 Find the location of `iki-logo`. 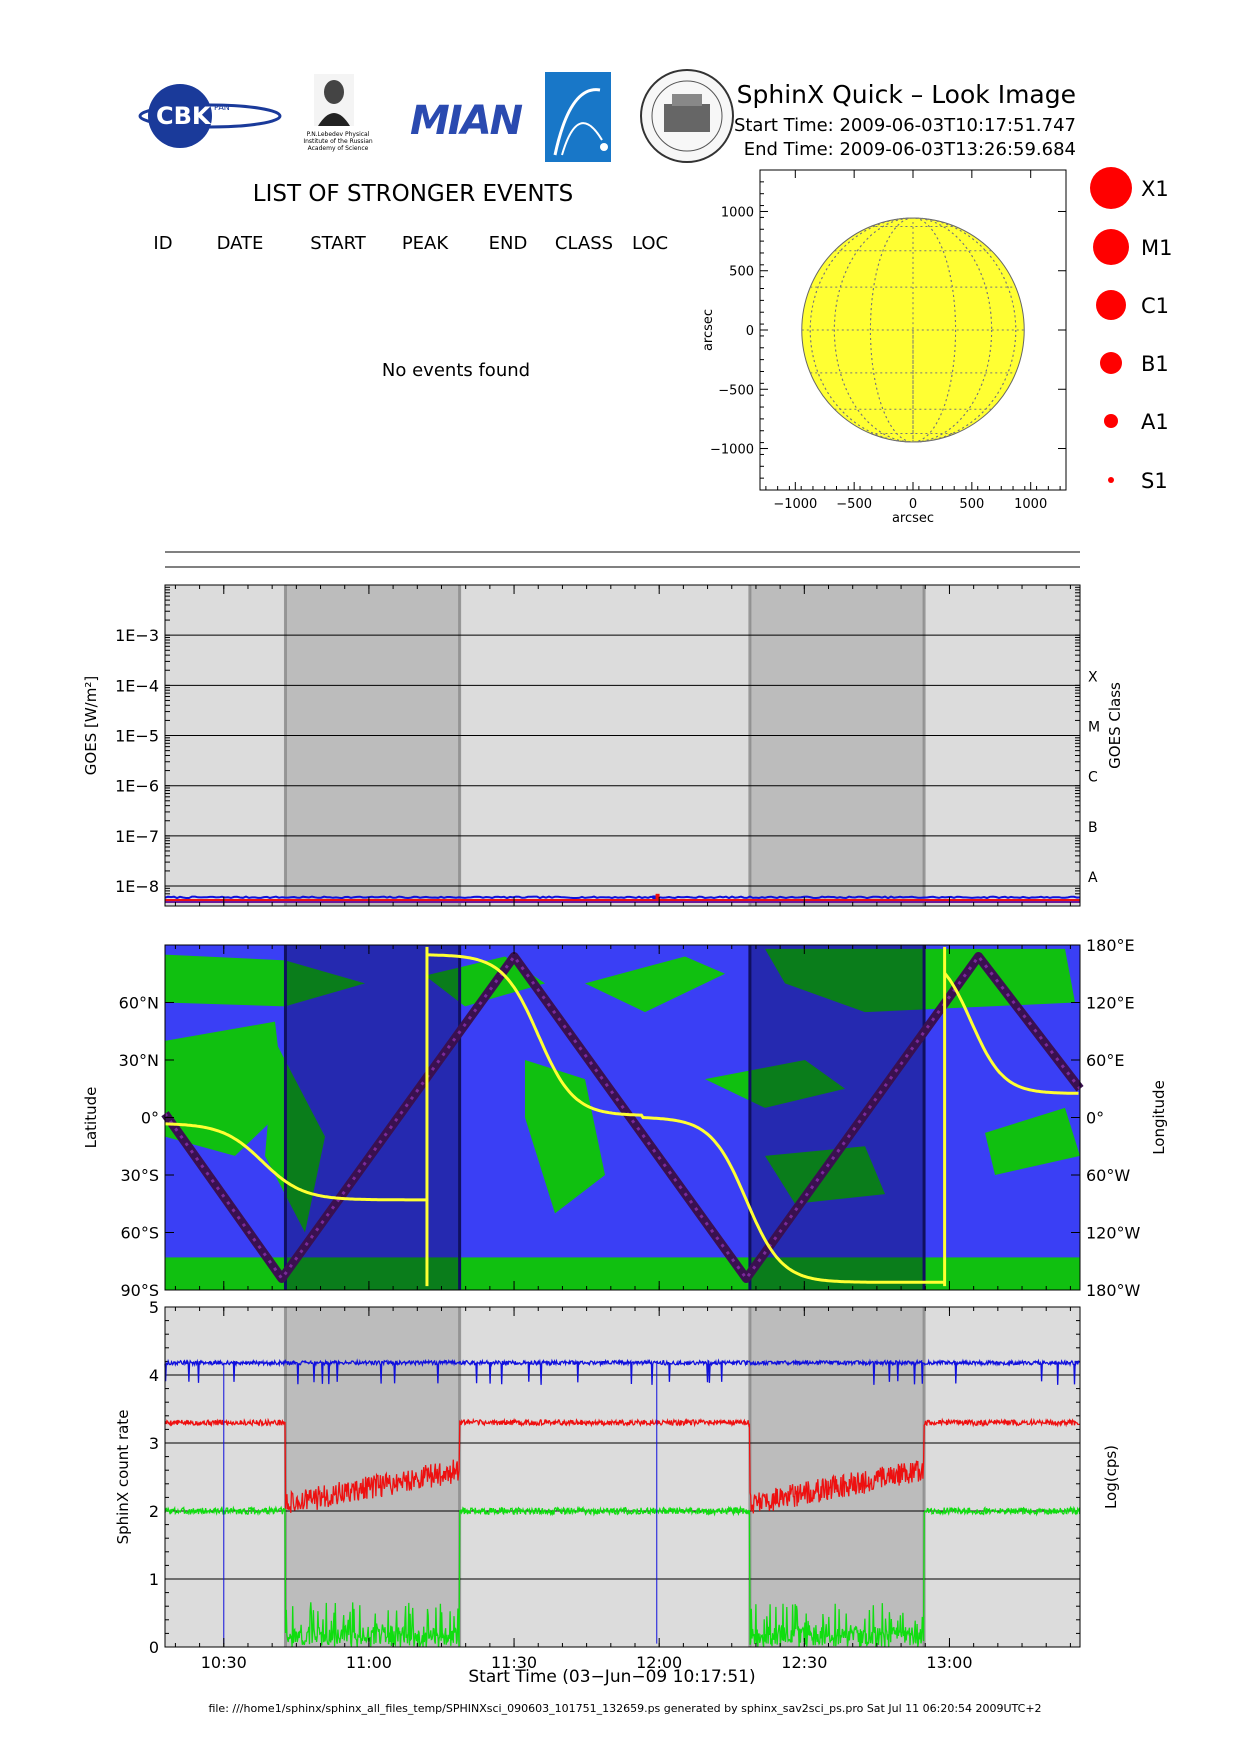

iki-logo is located at coordinates (578, 117).